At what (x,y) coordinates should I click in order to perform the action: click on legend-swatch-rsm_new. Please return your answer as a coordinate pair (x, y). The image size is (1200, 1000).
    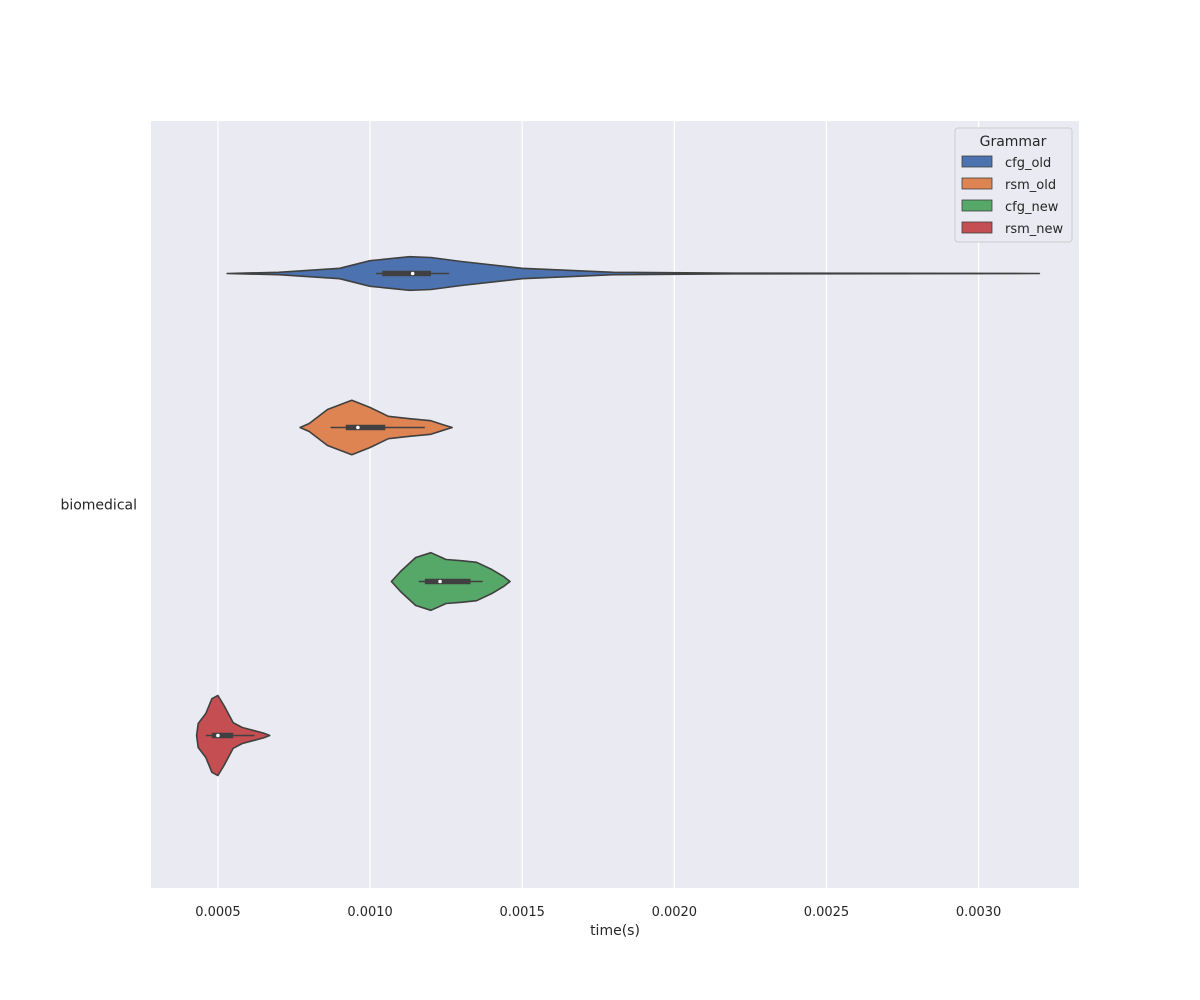
    Looking at the image, I should click on (977, 227).